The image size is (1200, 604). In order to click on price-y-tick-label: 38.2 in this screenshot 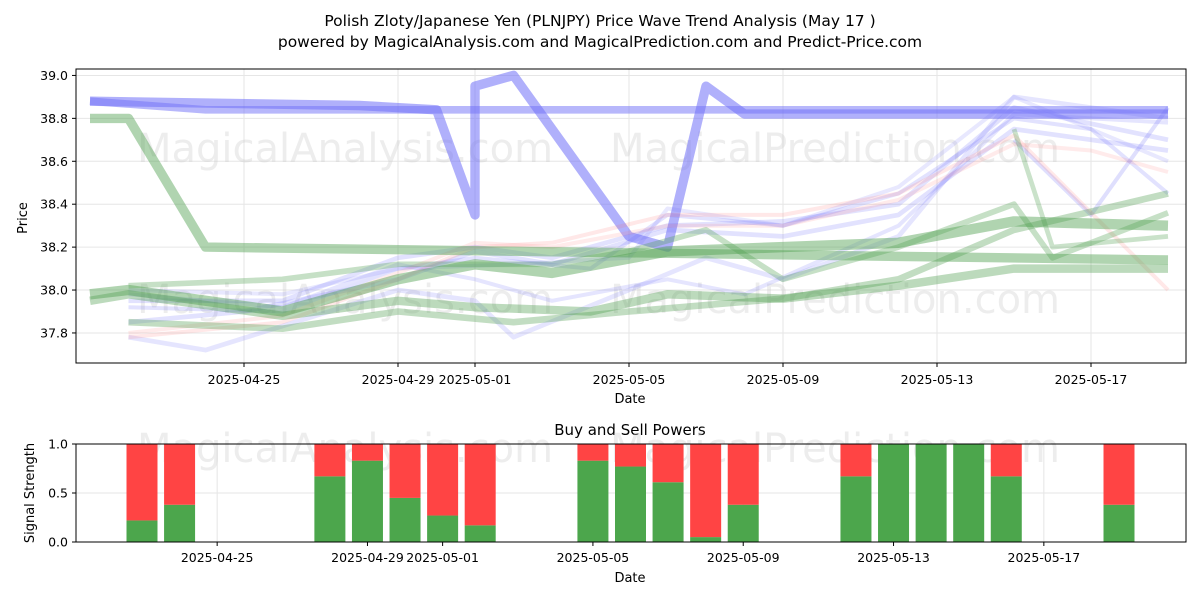, I will do `click(54, 247)`.